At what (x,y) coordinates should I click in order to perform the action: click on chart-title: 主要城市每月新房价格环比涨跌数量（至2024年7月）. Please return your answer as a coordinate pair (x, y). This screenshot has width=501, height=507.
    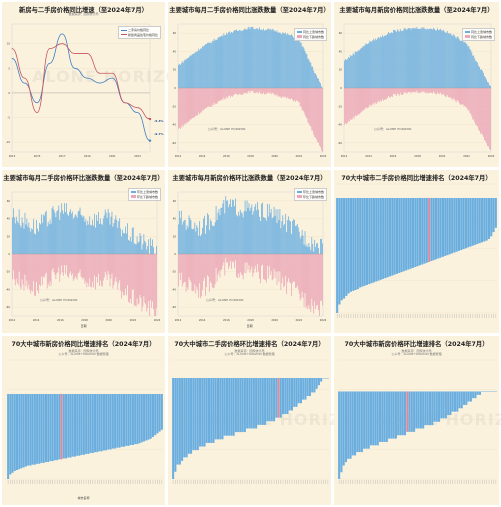
    Looking at the image, I should click on (249, 178).